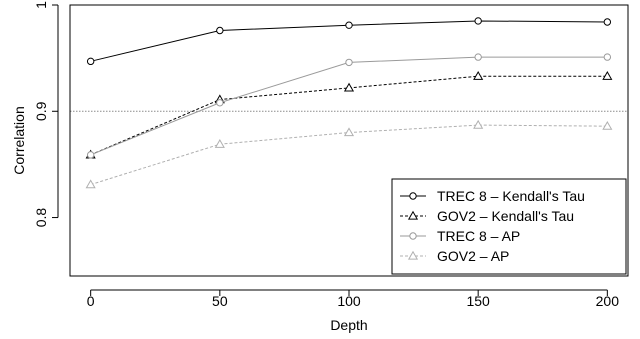 This screenshot has width=640, height=339. Describe the element at coordinates (41, 5) in the screenshot. I see `y-tick-label: 1` at that location.